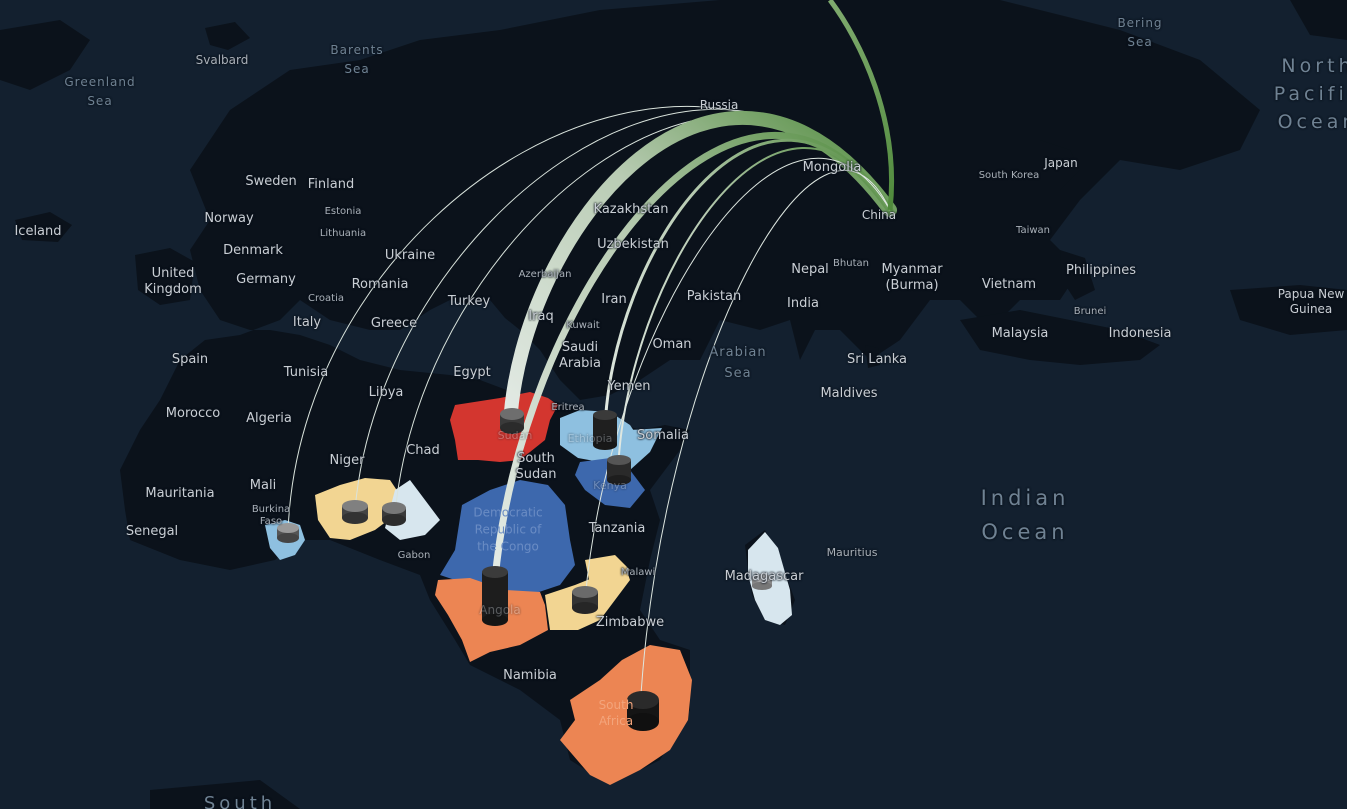 The image size is (1347, 809). I want to click on arc-southafrica-china, so click(765, 440).